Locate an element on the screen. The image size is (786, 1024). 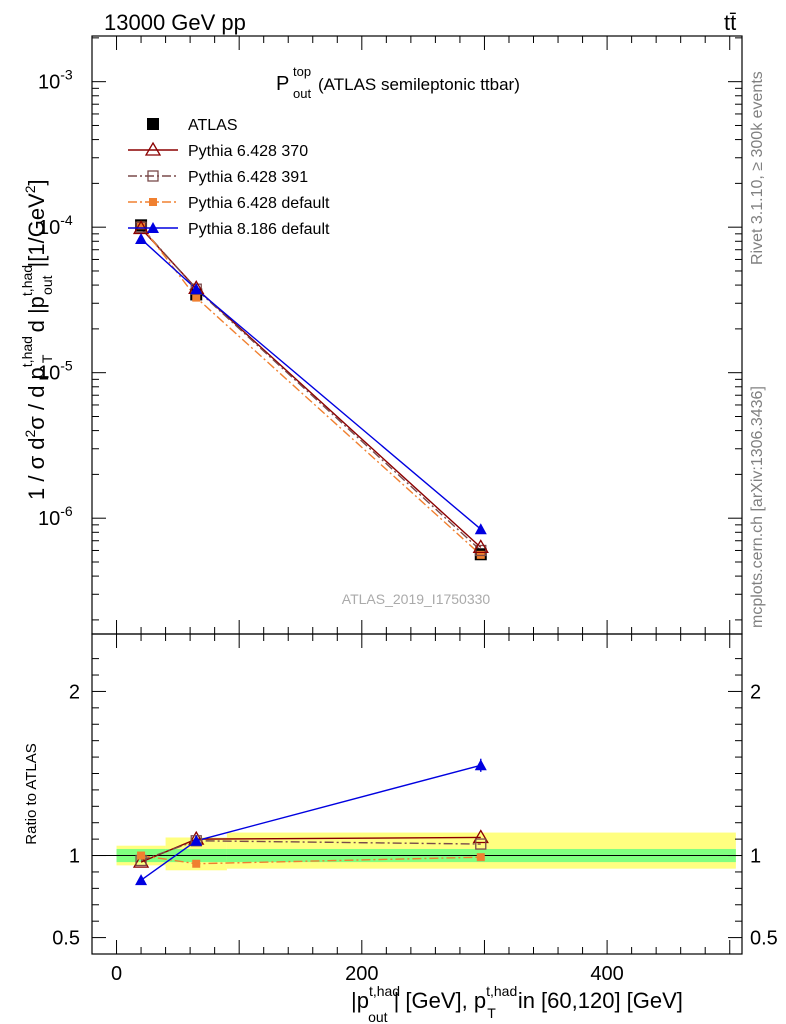
series-line-p6def is located at coordinates (311, 390).